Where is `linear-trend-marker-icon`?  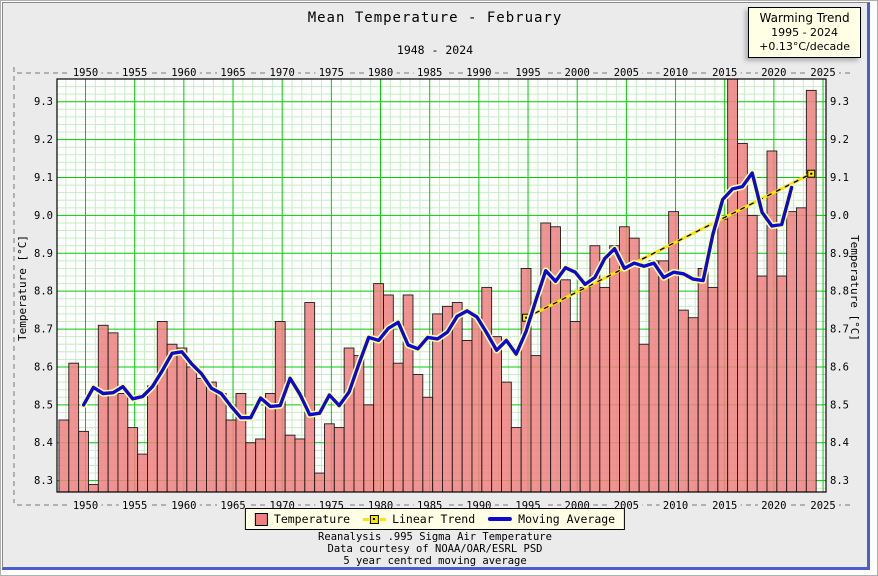
linear-trend-marker-icon is located at coordinates (375, 519).